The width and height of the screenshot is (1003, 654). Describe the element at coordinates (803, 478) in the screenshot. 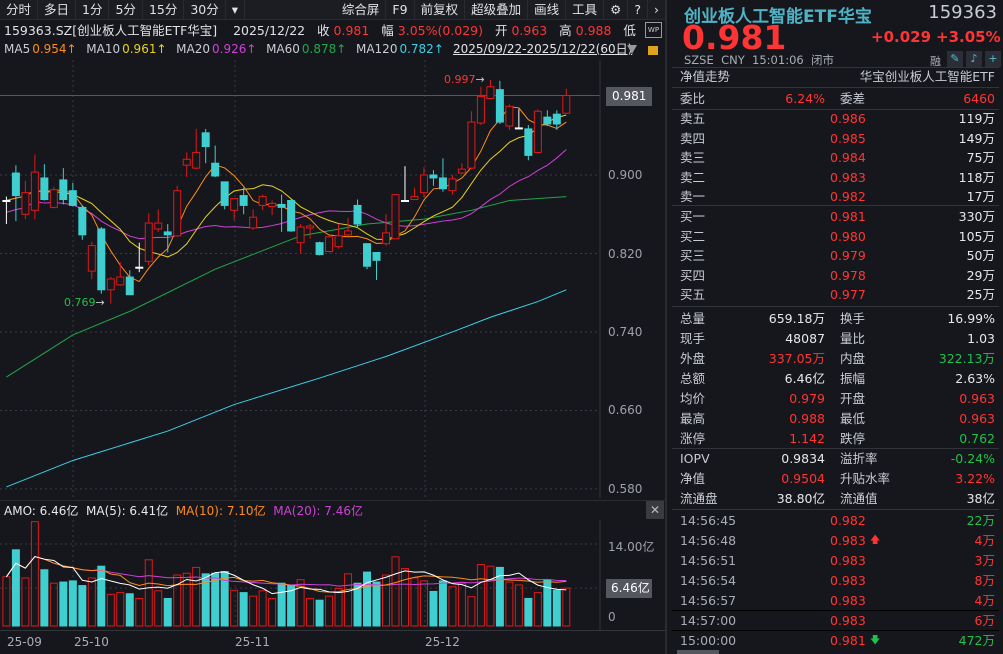

I see `stat-value: 0.9504` at that location.